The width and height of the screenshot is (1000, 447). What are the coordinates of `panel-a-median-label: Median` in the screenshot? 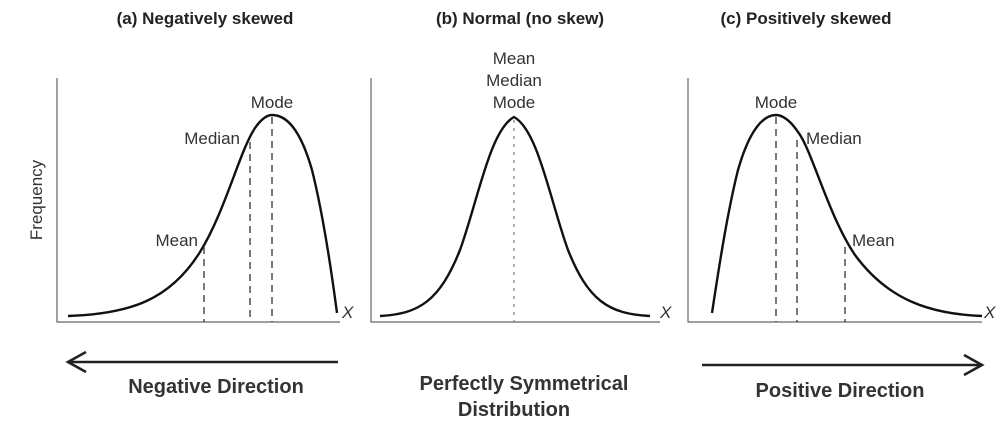 It's located at (212, 138).